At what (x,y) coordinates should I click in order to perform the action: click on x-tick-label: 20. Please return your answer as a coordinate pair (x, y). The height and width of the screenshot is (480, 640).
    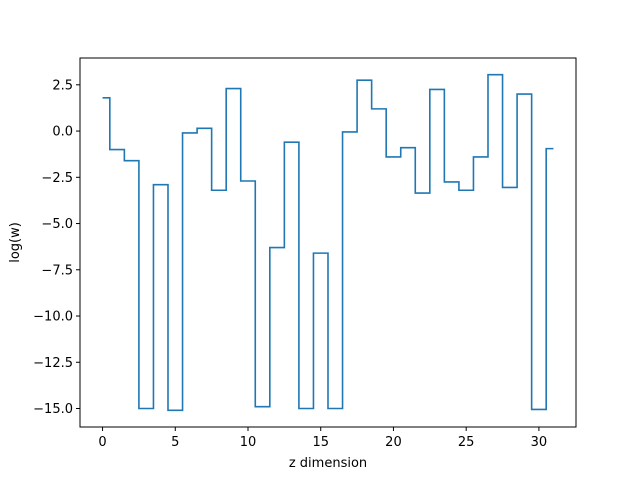
    Looking at the image, I should click on (393, 442).